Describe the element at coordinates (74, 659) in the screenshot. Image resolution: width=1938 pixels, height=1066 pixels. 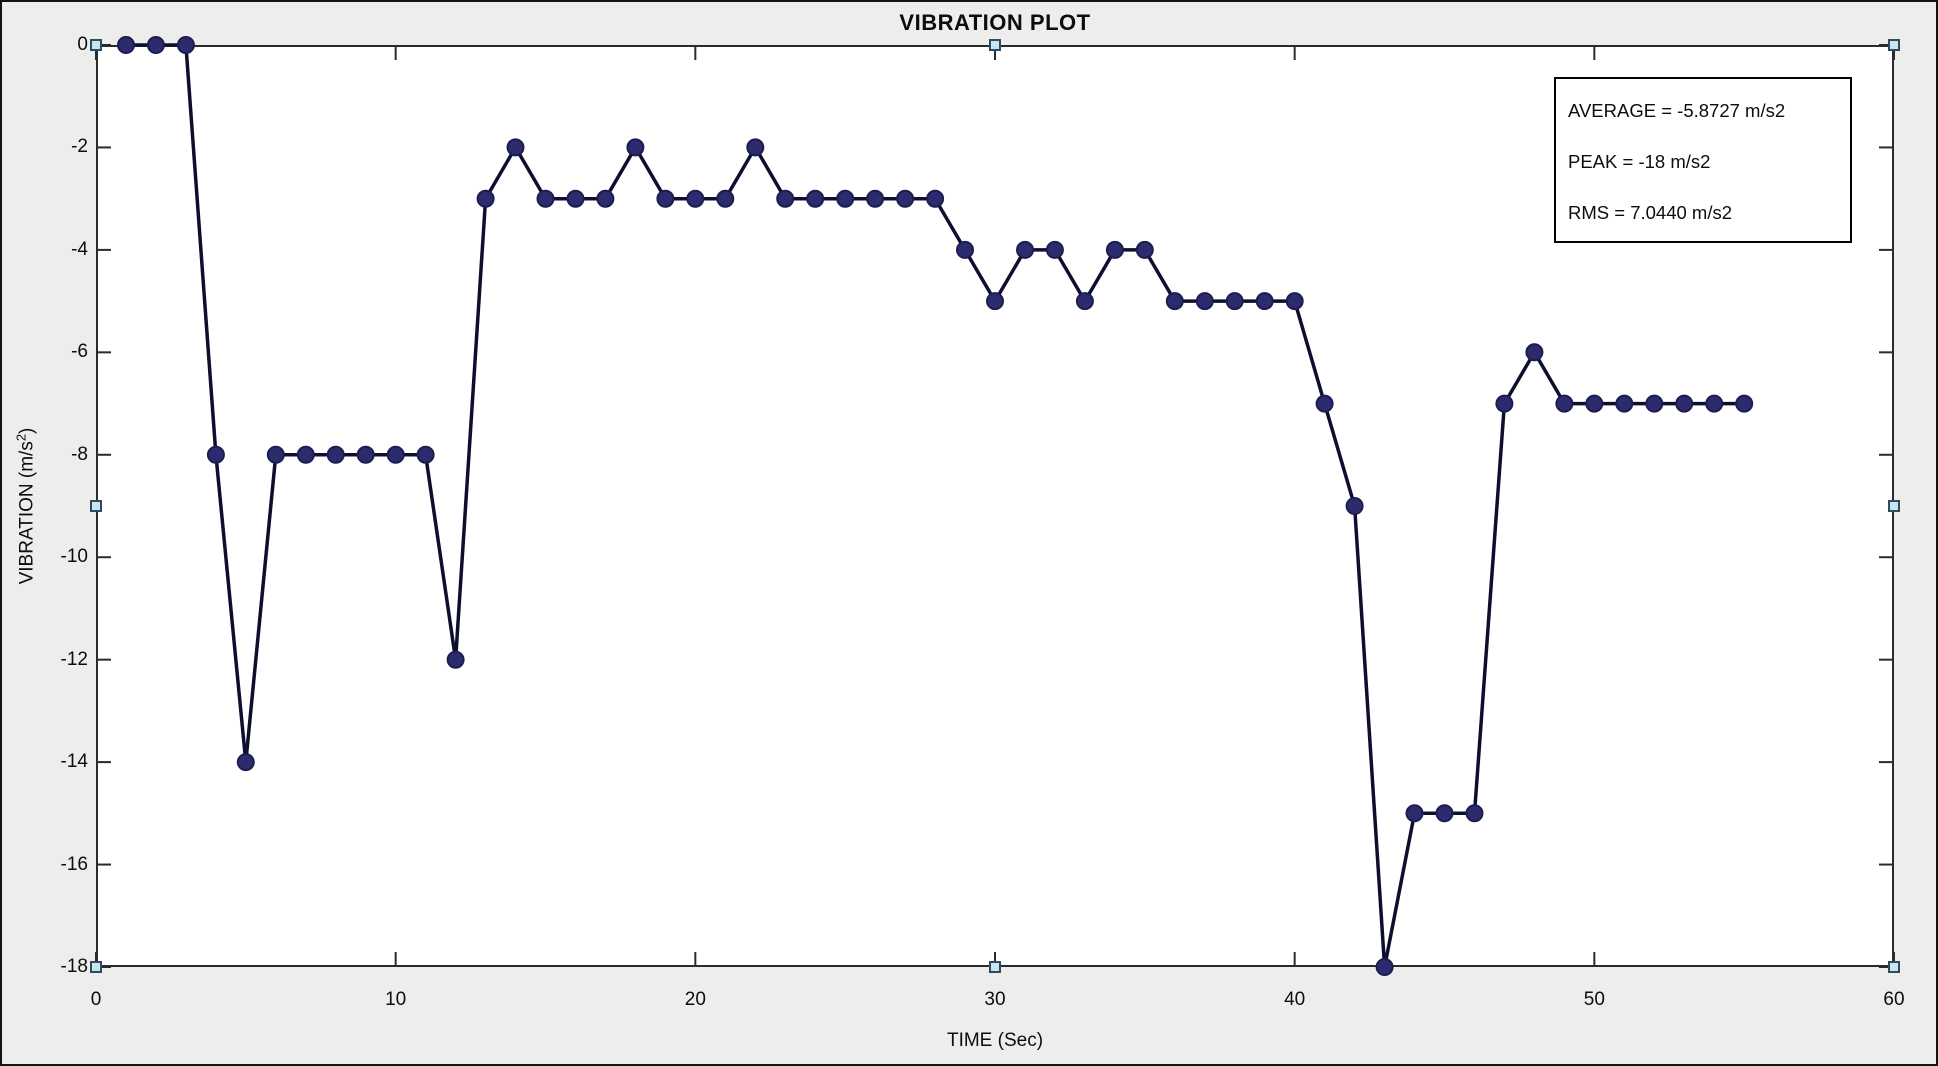
I see `y-tick-label: -12` at that location.